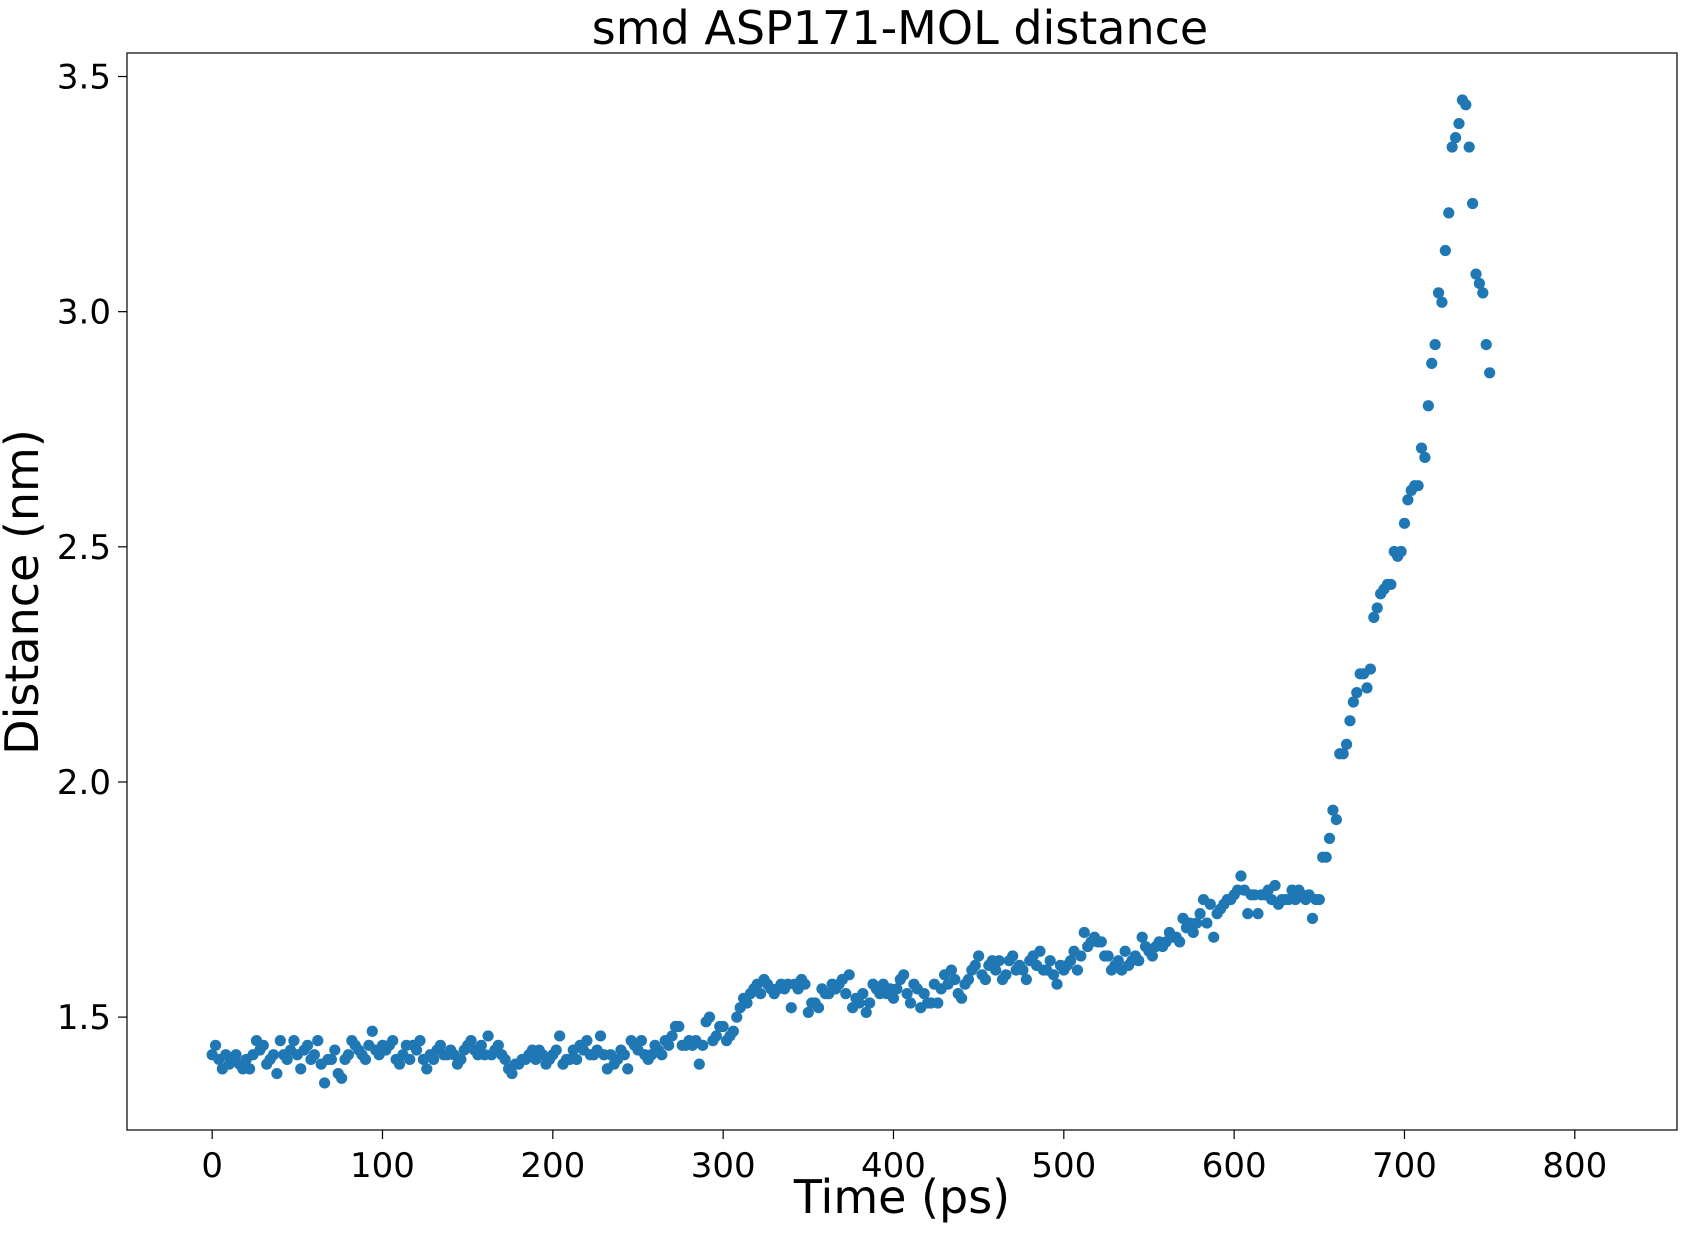 Image resolution: width=1685 pixels, height=1233 pixels. I want to click on x-tick-label: 300, so click(723, 1166).